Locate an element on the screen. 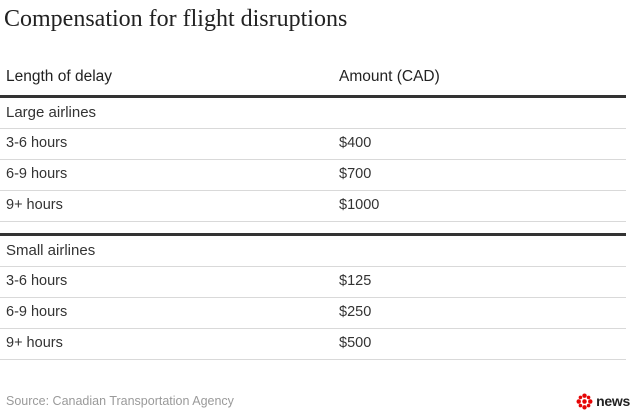 The width and height of the screenshot is (640, 412). amount-cell: $1000 is located at coordinates (359, 205).